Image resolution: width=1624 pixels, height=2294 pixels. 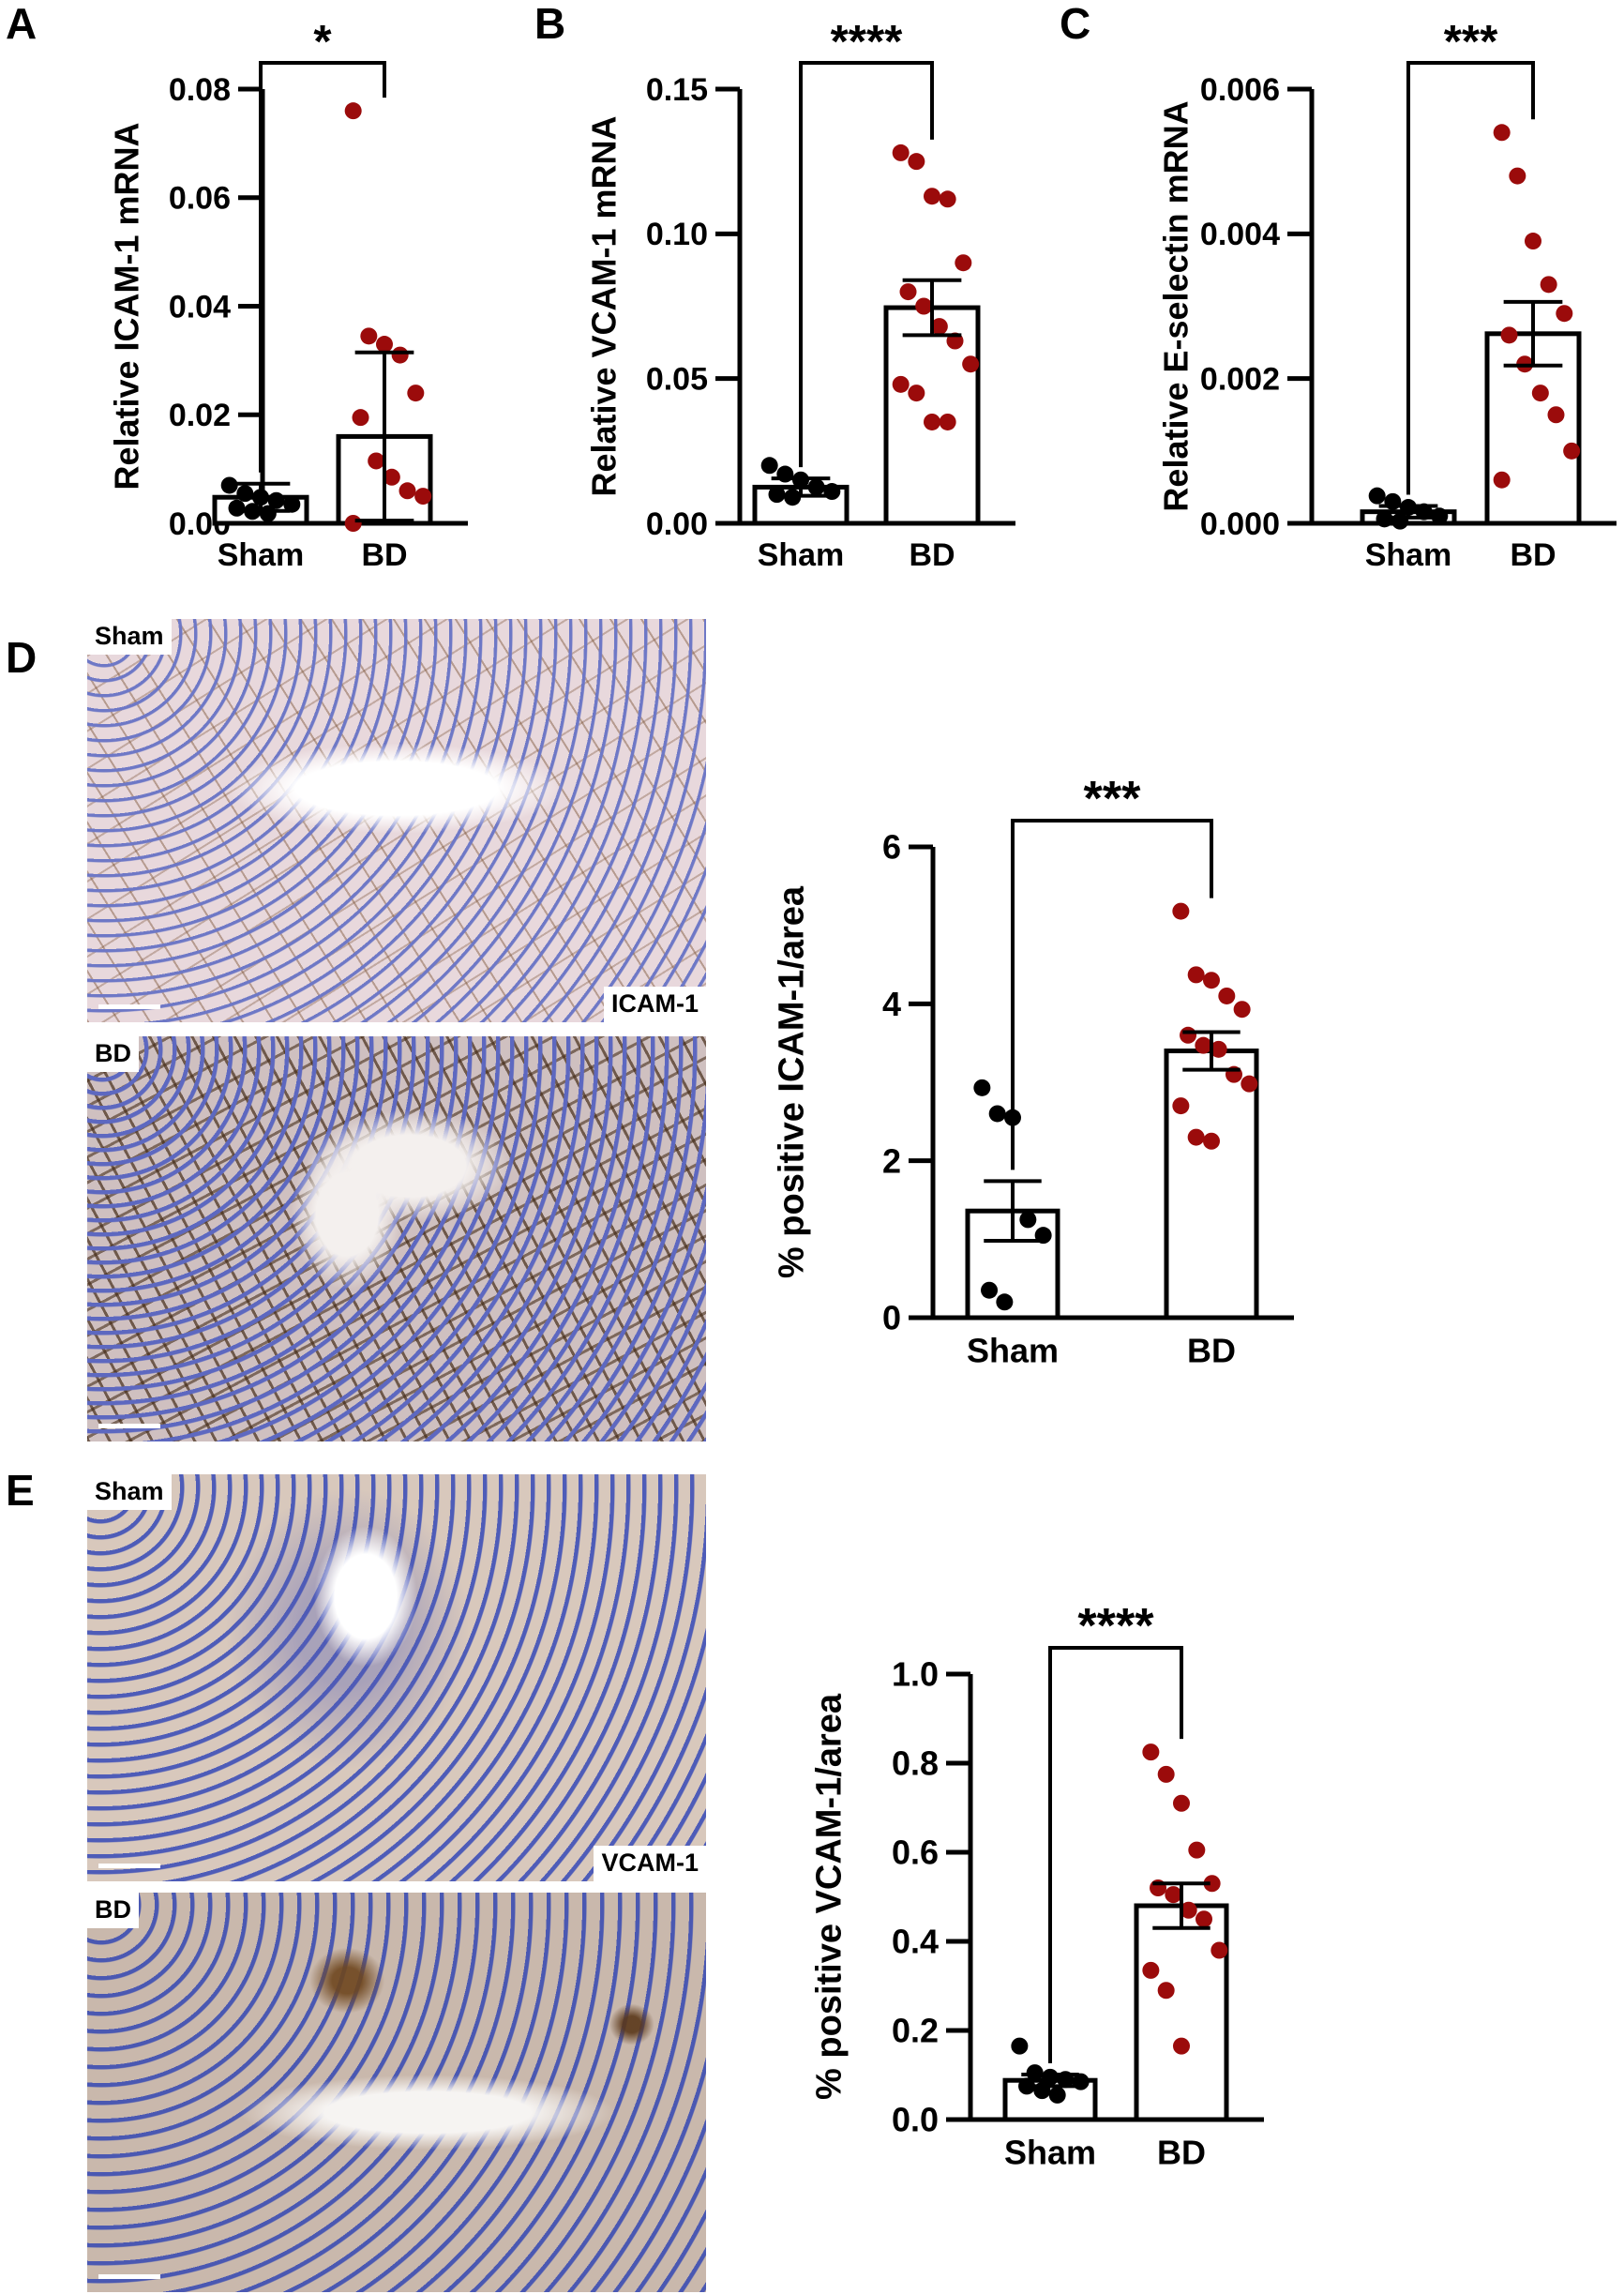 I want to click on panel-letter-e: E, so click(x=21, y=1491).